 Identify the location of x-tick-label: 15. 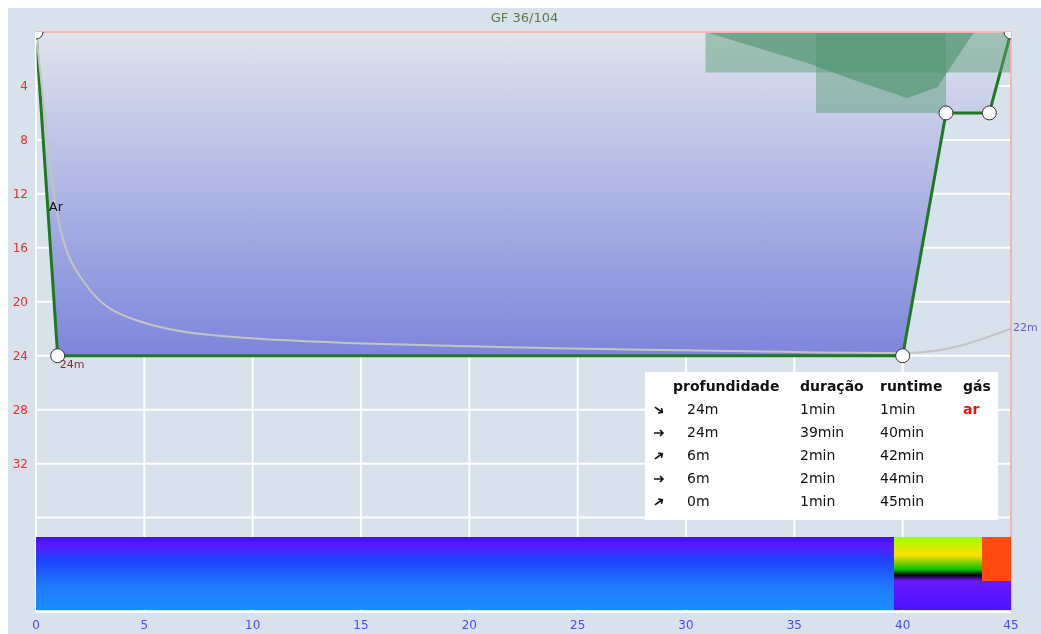
(361, 624).